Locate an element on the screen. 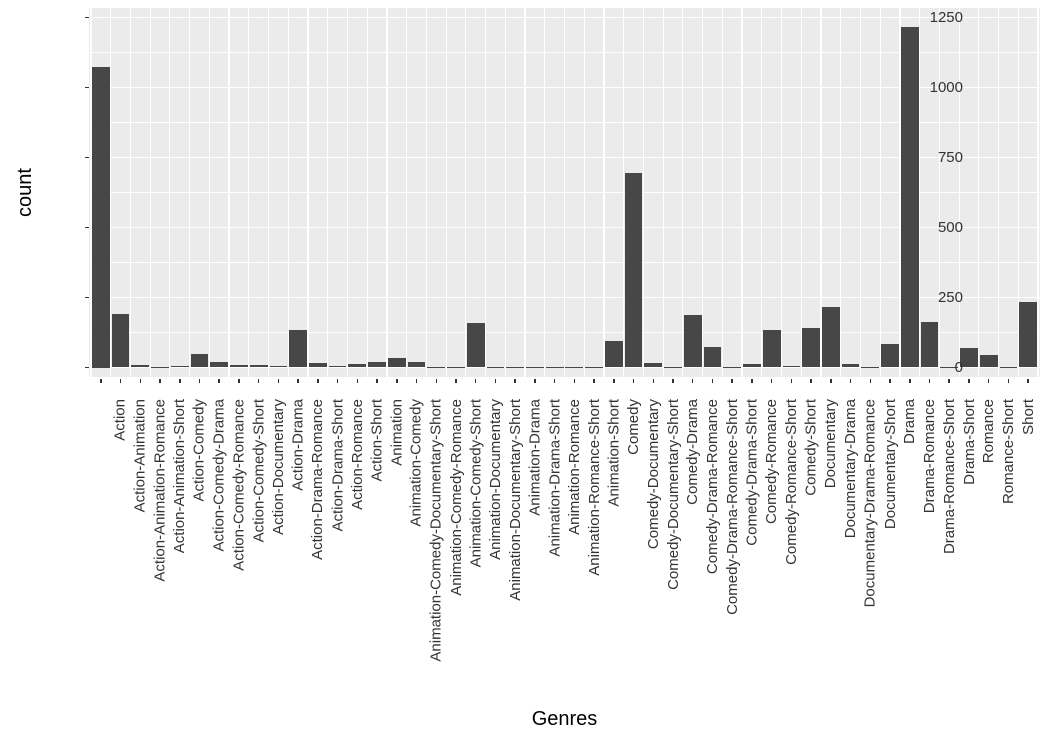 Image resolution: width=1050 pixels, height=750 pixels. x-tick-label: Comedy-Drama-Short is located at coordinates (752, 472).